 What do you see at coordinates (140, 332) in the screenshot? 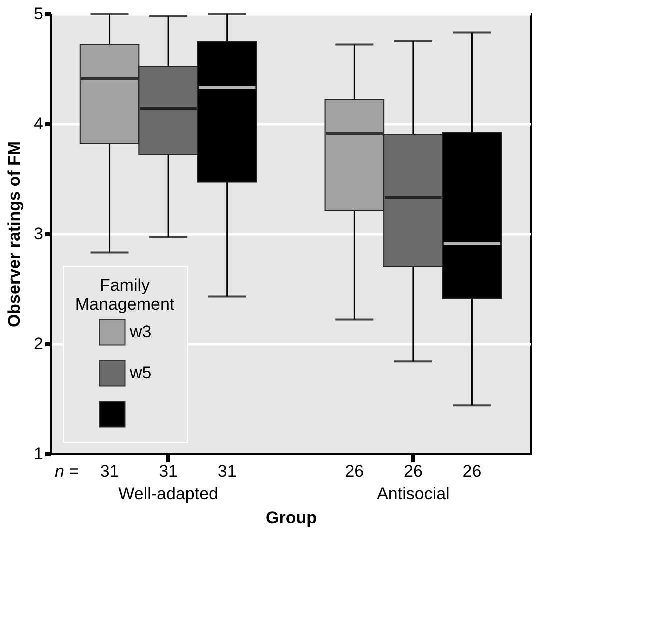
I see `legend-label: w3` at bounding box center [140, 332].